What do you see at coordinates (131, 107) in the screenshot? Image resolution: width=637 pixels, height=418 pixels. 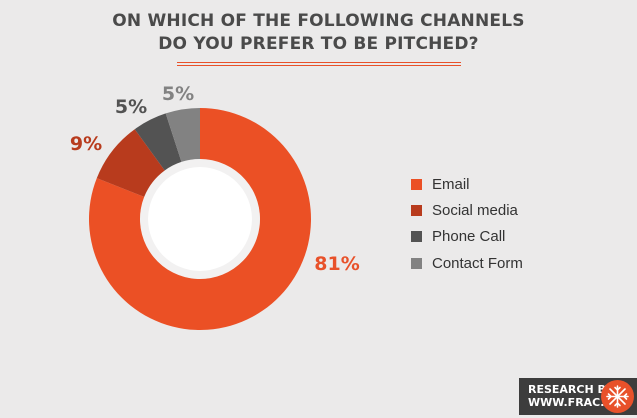 I see `label-phone-call: 5%` at bounding box center [131, 107].